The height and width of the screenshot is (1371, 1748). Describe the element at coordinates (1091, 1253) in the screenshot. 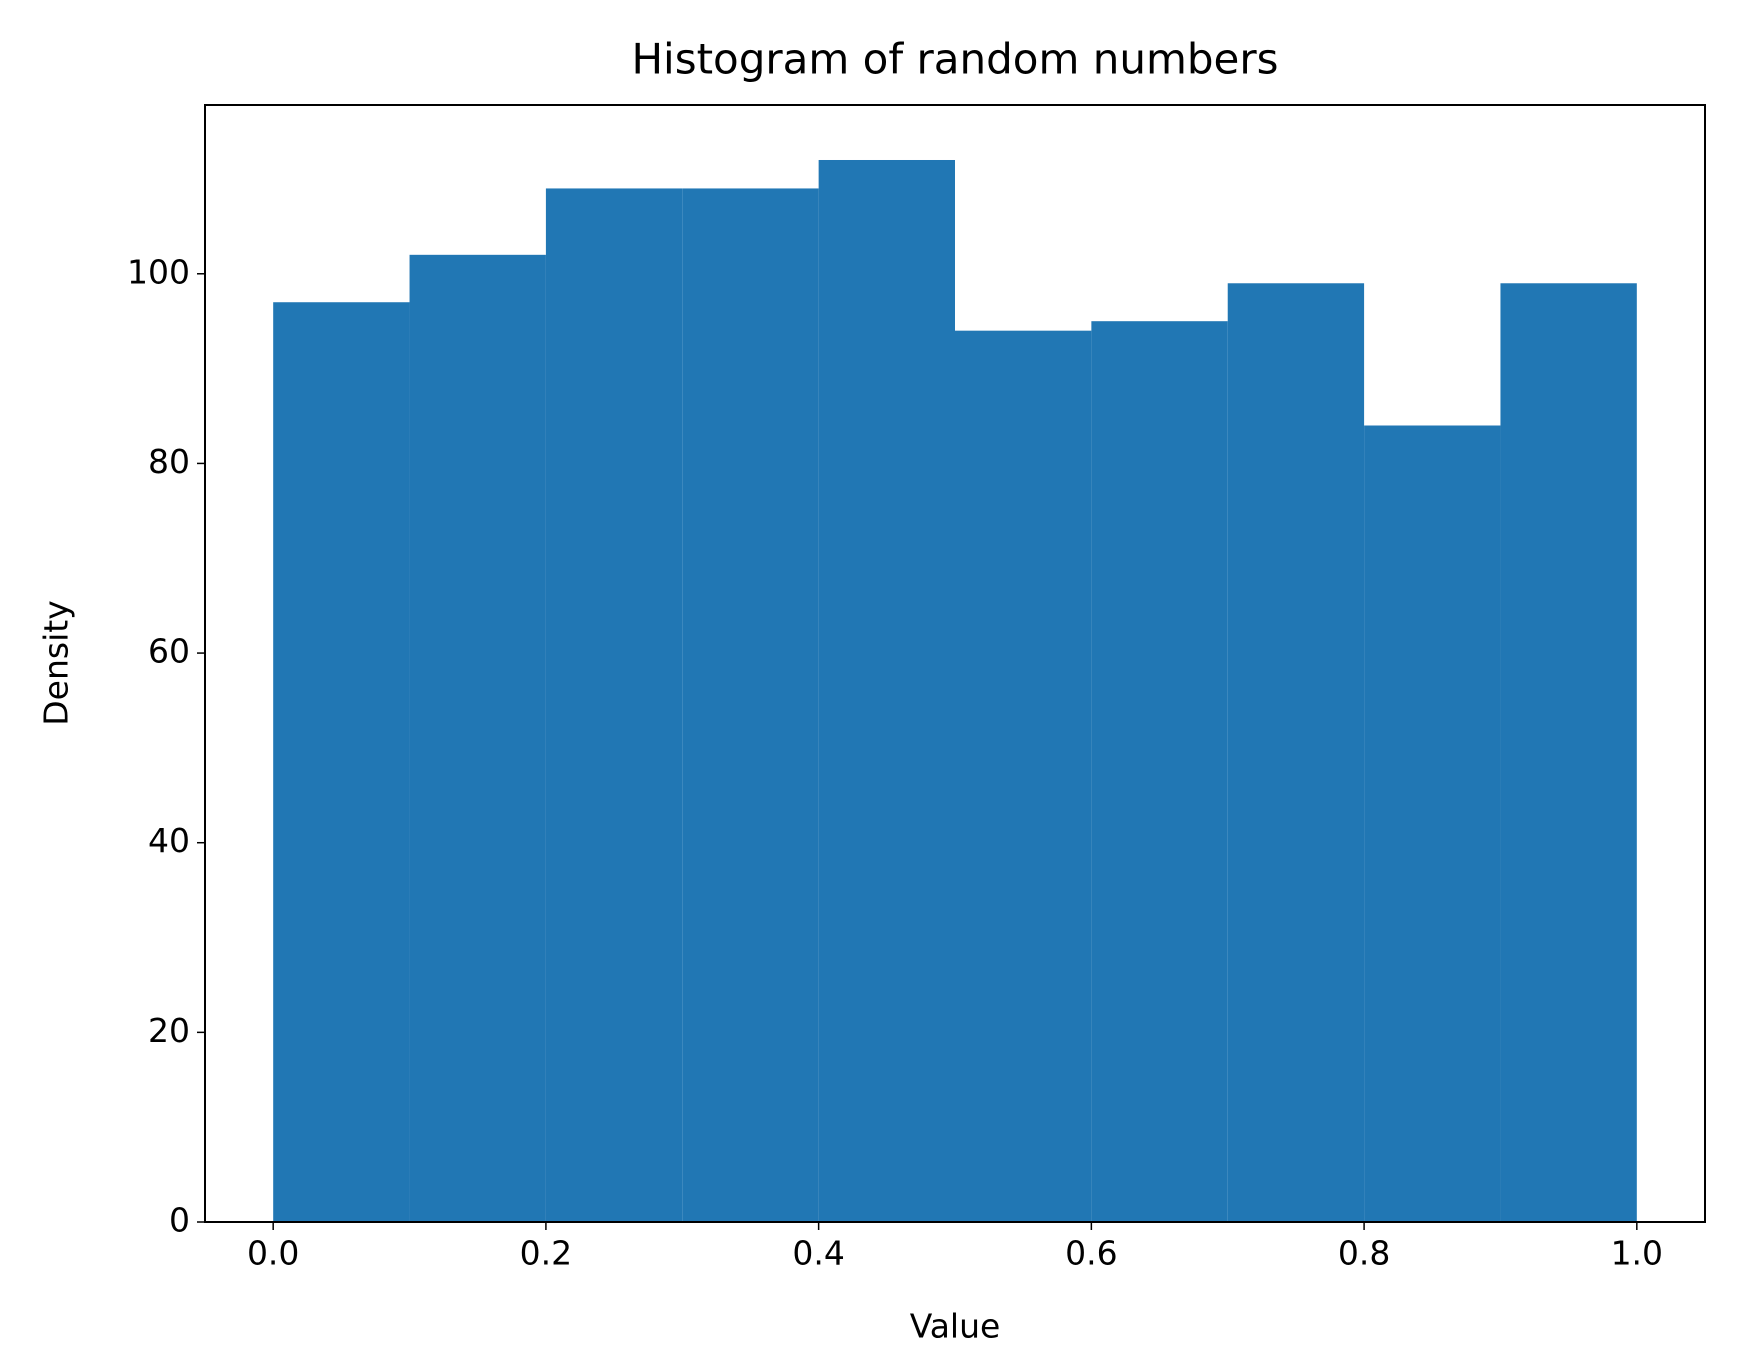

I see `x-tick-label: 0.6` at that location.